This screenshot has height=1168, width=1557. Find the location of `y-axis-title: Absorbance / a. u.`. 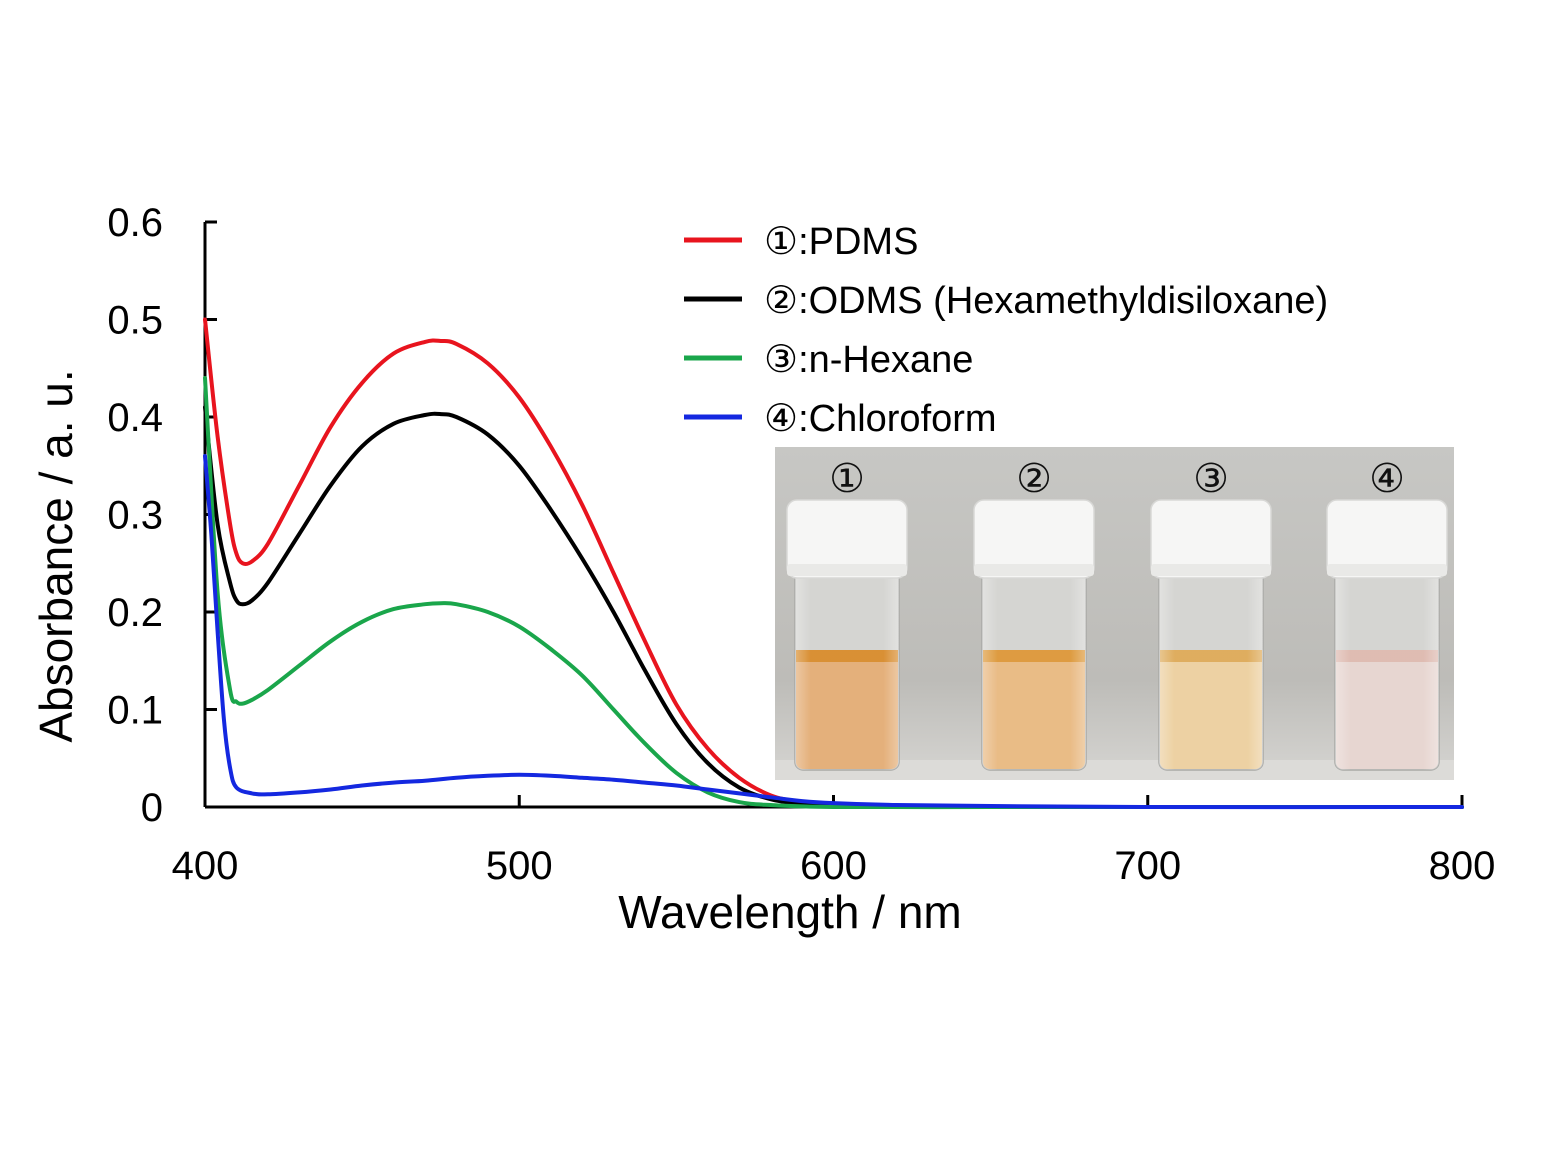

y-axis-title: Absorbance / a. u. is located at coordinates (56, 555).